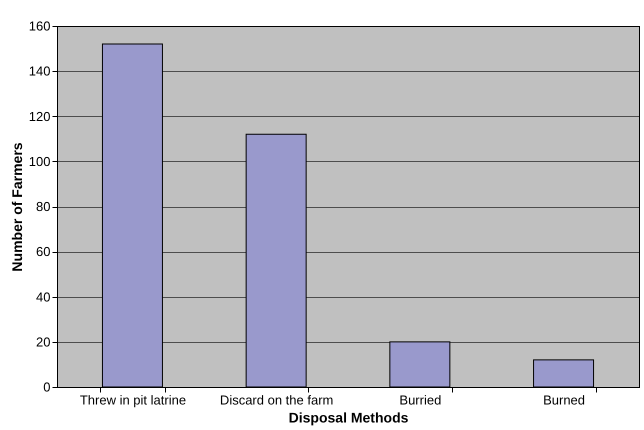  Describe the element at coordinates (39, 116) in the screenshot. I see `y-tick-label: 120` at that location.